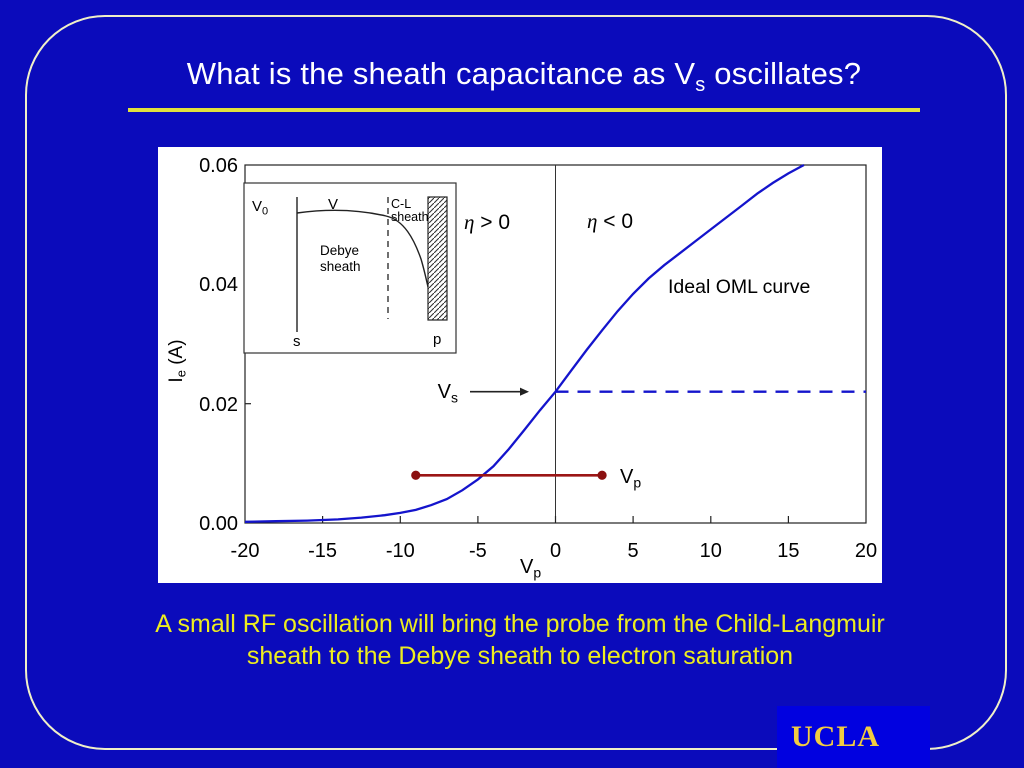  Describe the element at coordinates (448, 393) in the screenshot. I see `vs-label: Vs` at that location.